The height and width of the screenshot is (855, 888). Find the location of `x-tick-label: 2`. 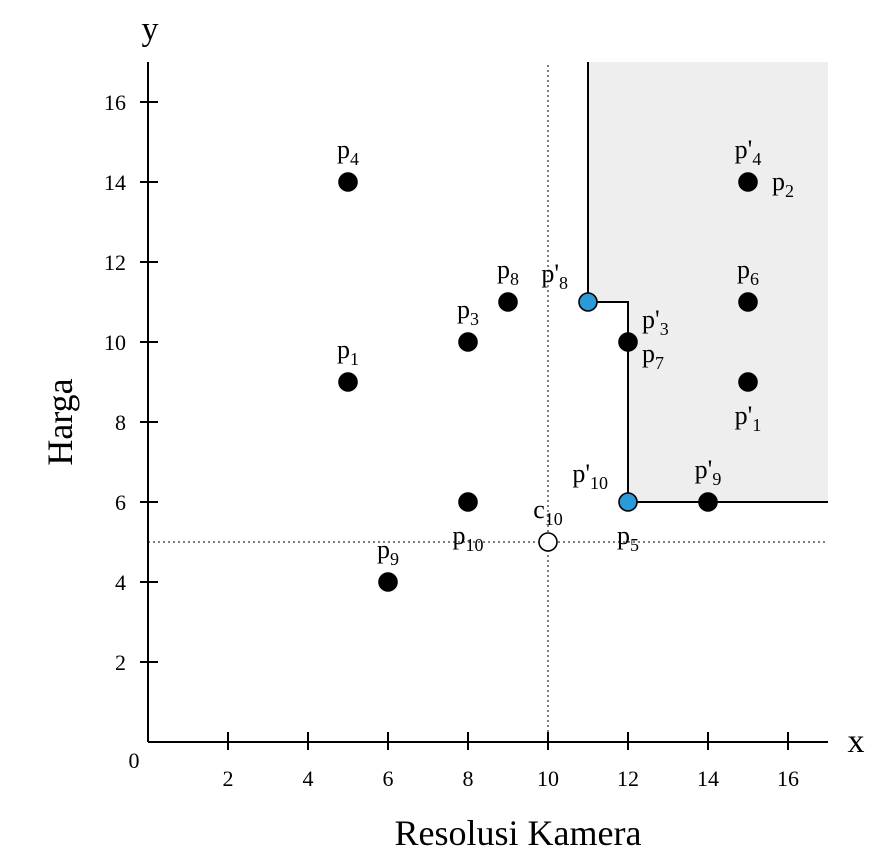

x-tick-label: 2 is located at coordinates (228, 778).